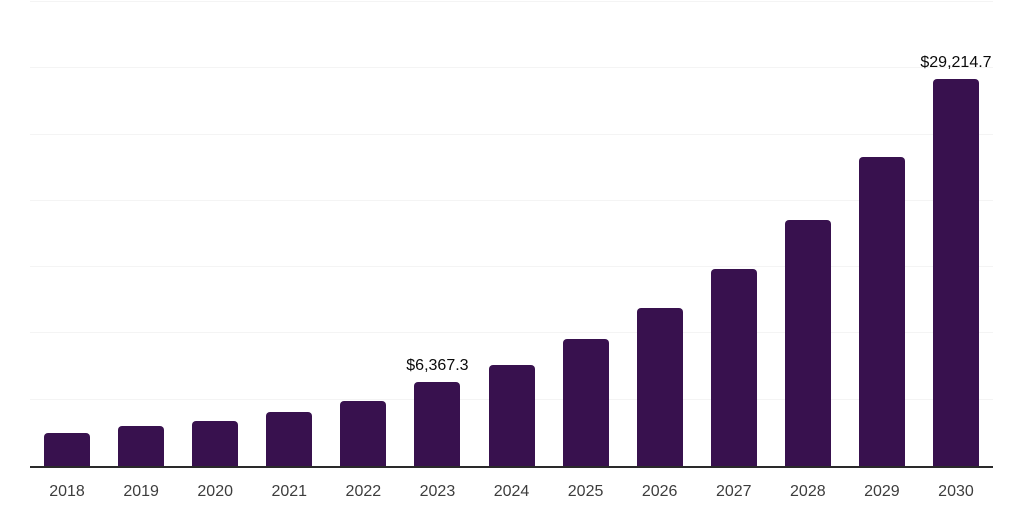 This screenshot has height=512, width=1024. Describe the element at coordinates (733, 491) in the screenshot. I see `x-tick-2027: 2027` at that location.